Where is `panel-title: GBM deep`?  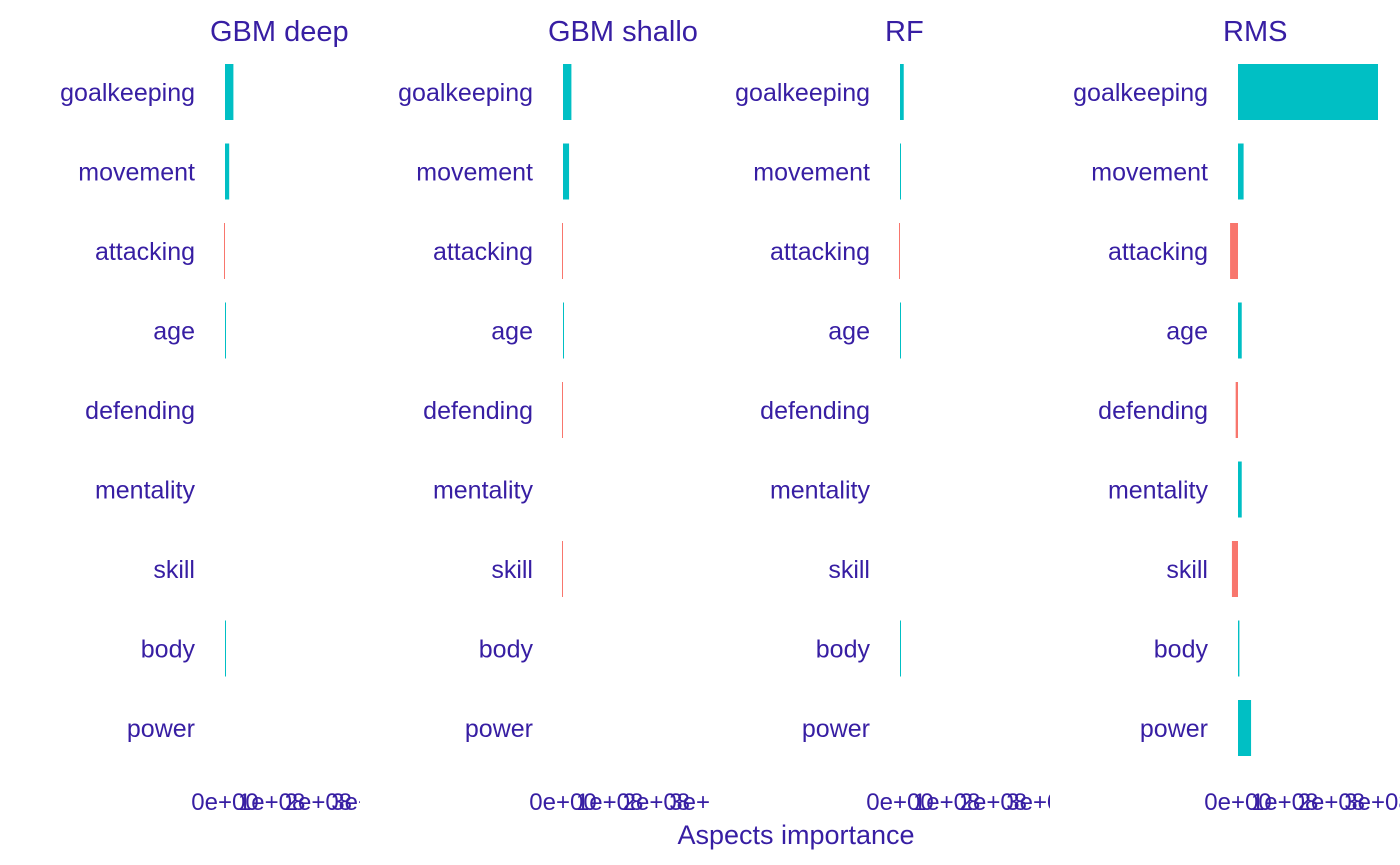 panel-title: GBM deep is located at coordinates (279, 32).